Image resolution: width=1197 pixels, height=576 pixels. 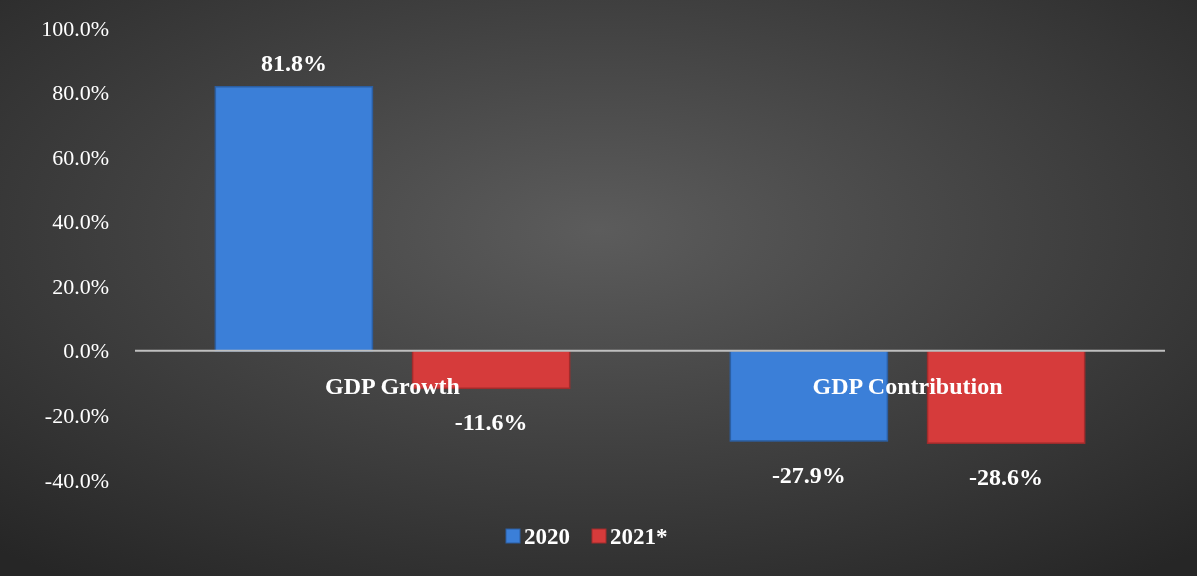 I want to click on text: -11.6%, so click(x=491, y=422).